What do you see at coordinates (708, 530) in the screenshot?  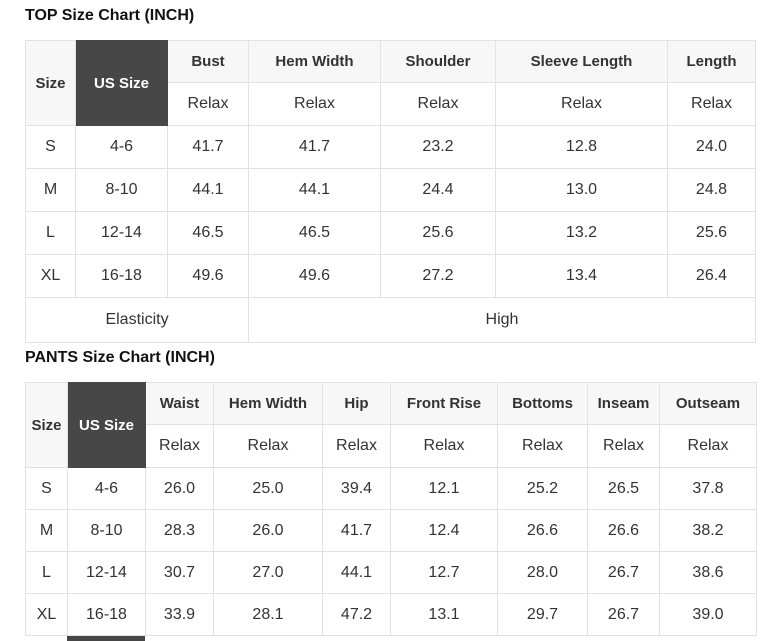 I see `value-cell: 38.2` at bounding box center [708, 530].